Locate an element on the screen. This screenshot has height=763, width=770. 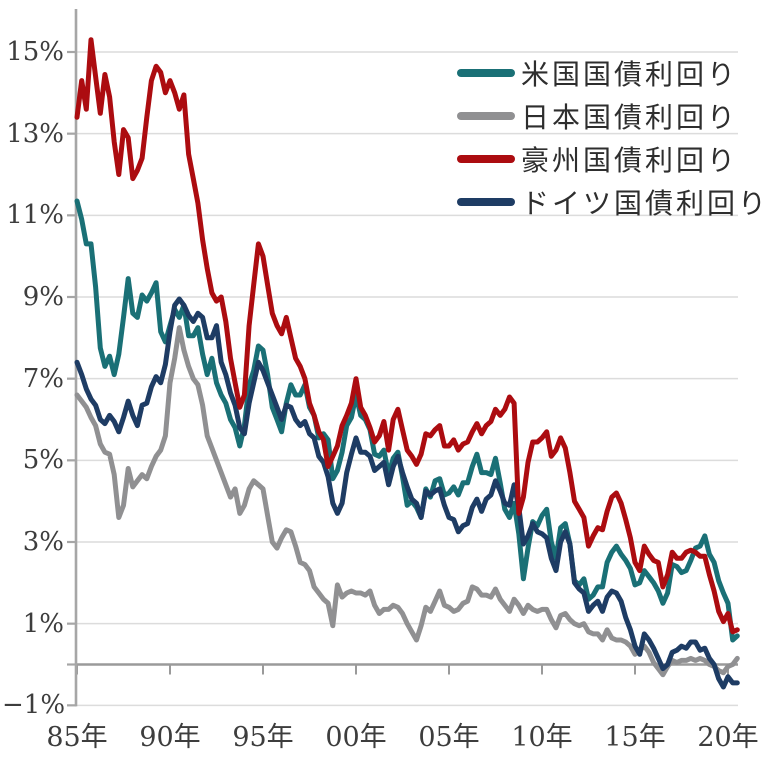
legend-label: 日本国債利回り is located at coordinates (630, 117).